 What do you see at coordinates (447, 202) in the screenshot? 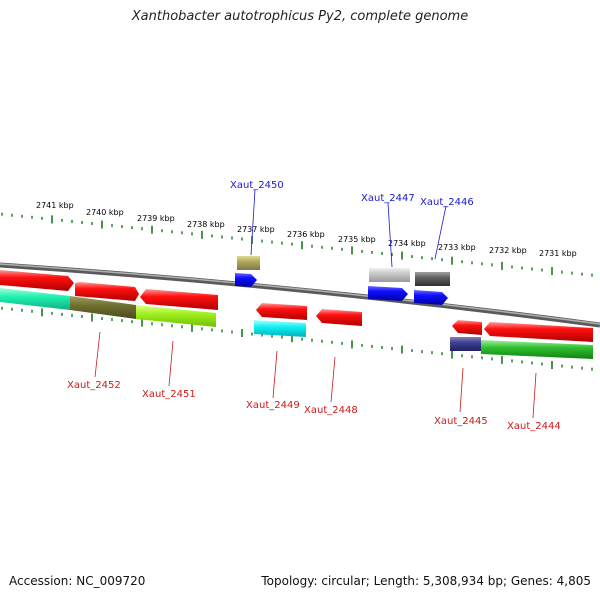
I see `label-xaut-2446: Xaut_2446` at bounding box center [447, 202].